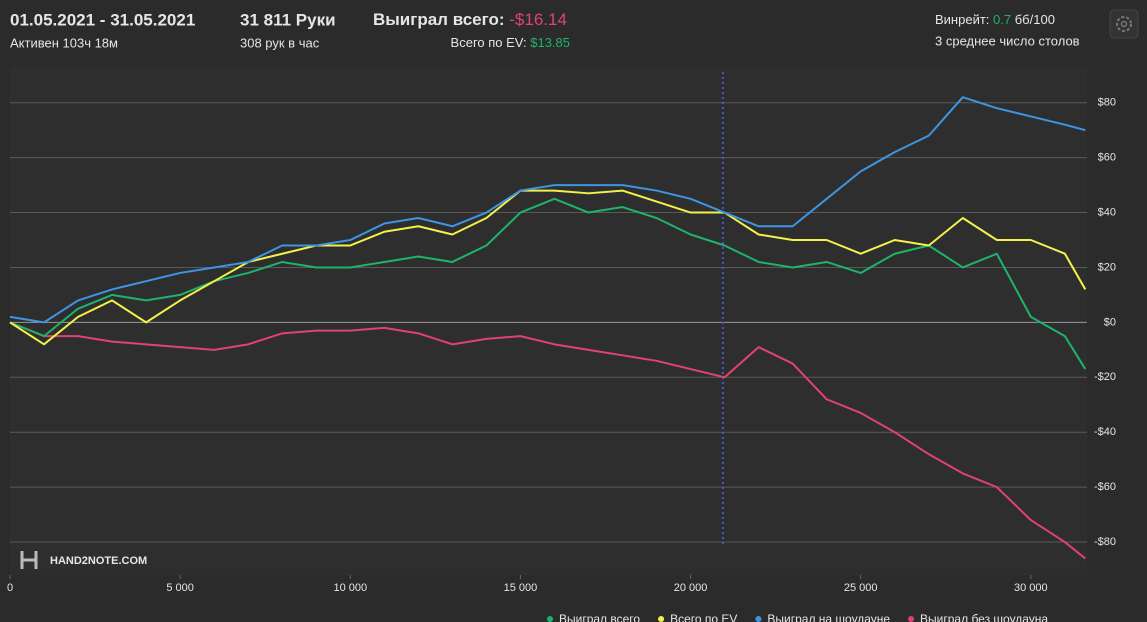 This screenshot has height=622, width=1147. What do you see at coordinates (521, 588) in the screenshot?
I see `x-tick-label: 15 000` at bounding box center [521, 588].